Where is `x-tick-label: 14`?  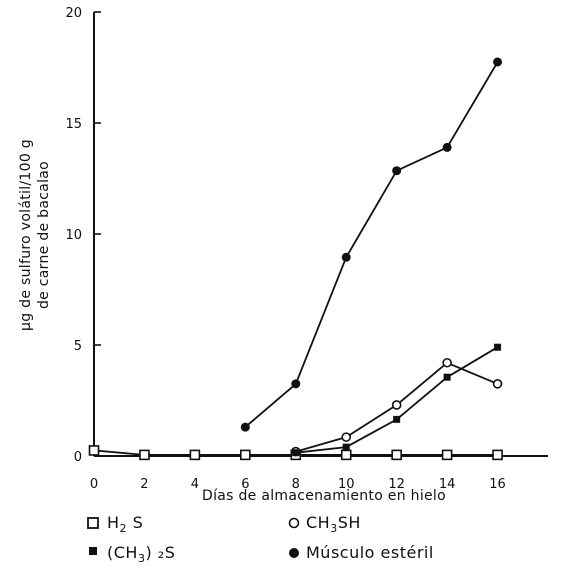 x-tick-label: 14 is located at coordinates (447, 484).